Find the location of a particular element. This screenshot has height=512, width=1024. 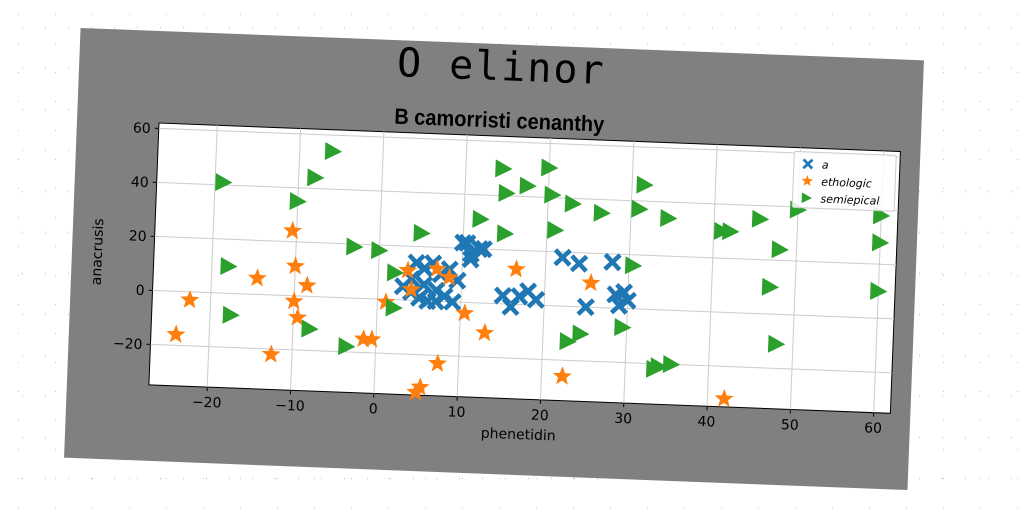

y-tick-label: −20 is located at coordinates (128, 344).